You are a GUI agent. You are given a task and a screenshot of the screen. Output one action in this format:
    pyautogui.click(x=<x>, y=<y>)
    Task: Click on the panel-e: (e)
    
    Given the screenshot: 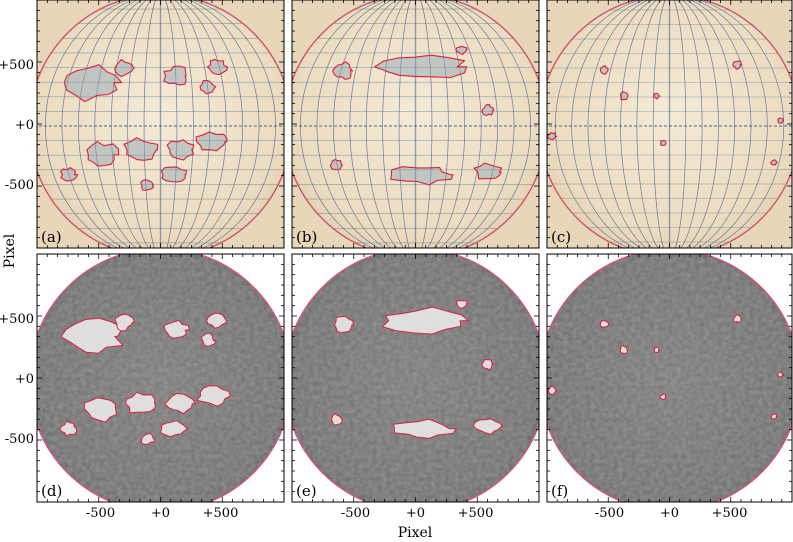 What is the action you would take?
    pyautogui.click(x=415, y=378)
    